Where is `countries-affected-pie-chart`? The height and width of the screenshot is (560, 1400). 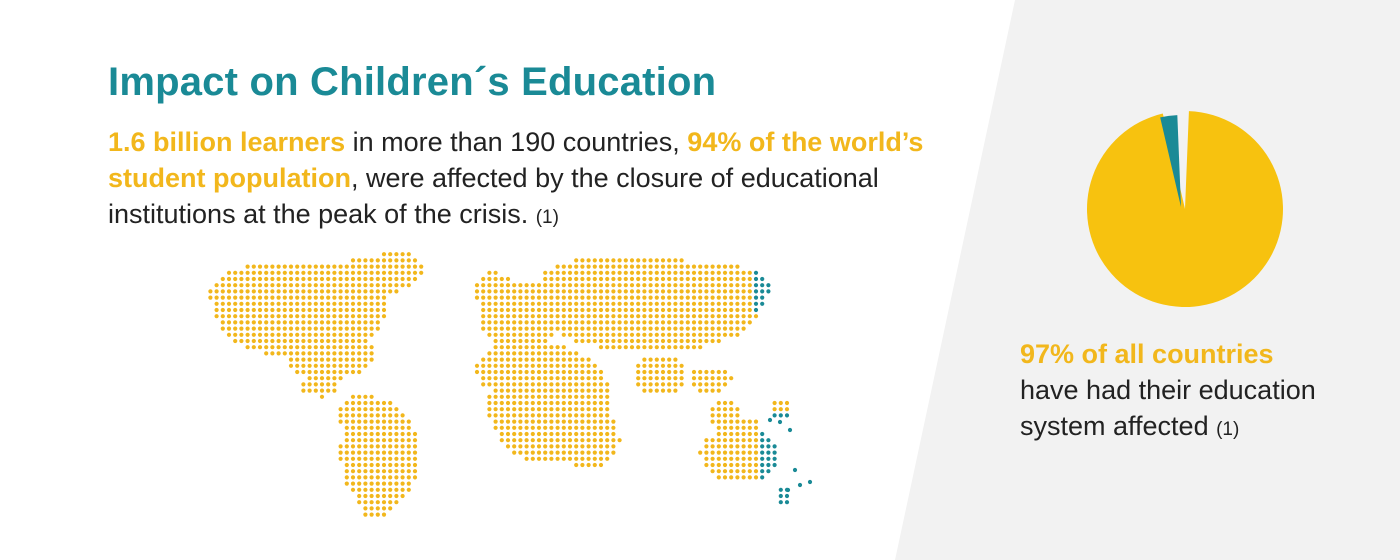
countries-affected-pie-chart is located at coordinates (1185, 209).